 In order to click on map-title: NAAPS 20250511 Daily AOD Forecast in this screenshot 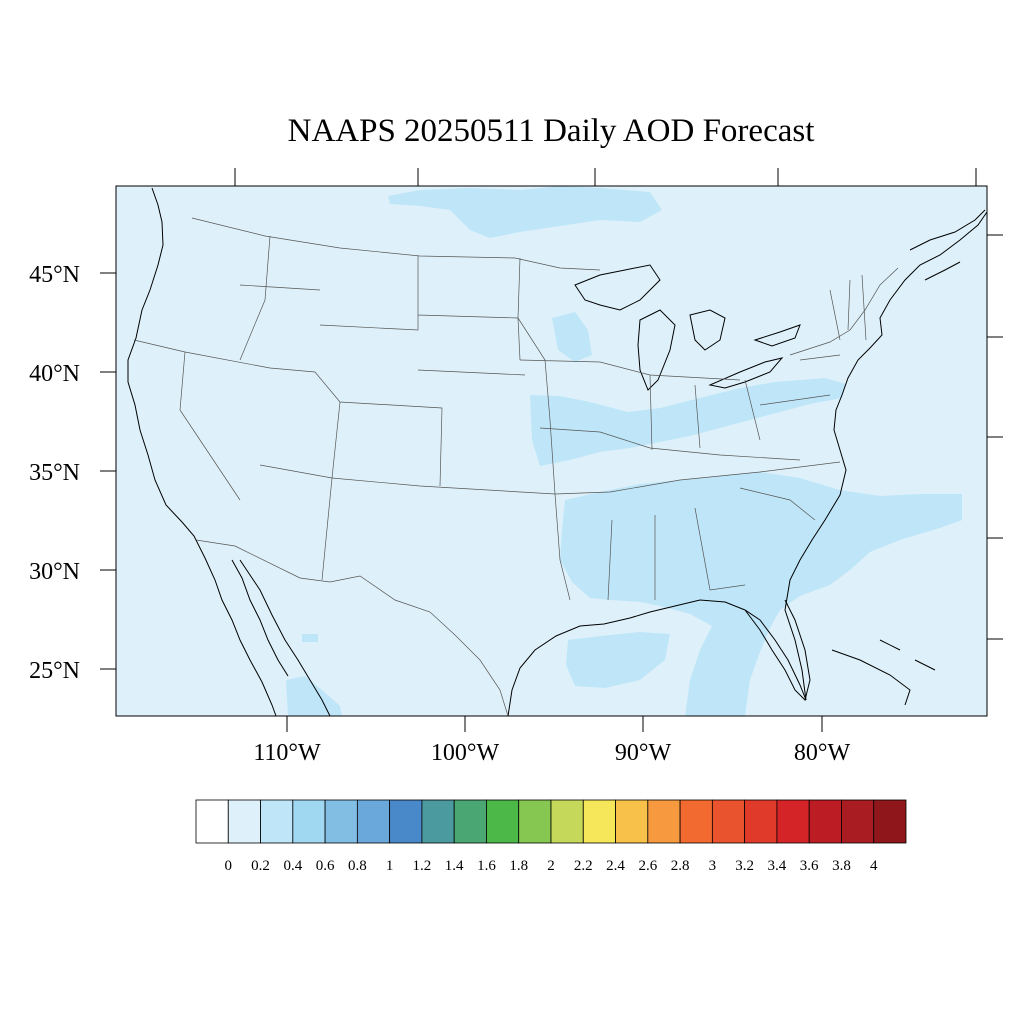, I will do `click(551, 131)`.